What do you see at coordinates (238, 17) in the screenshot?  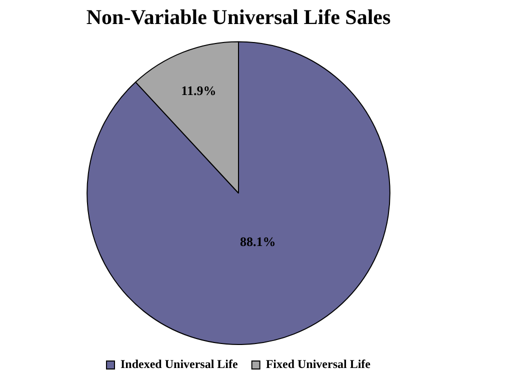 I see `chart-title: Non-Variable Universal Life Sales` at bounding box center [238, 17].